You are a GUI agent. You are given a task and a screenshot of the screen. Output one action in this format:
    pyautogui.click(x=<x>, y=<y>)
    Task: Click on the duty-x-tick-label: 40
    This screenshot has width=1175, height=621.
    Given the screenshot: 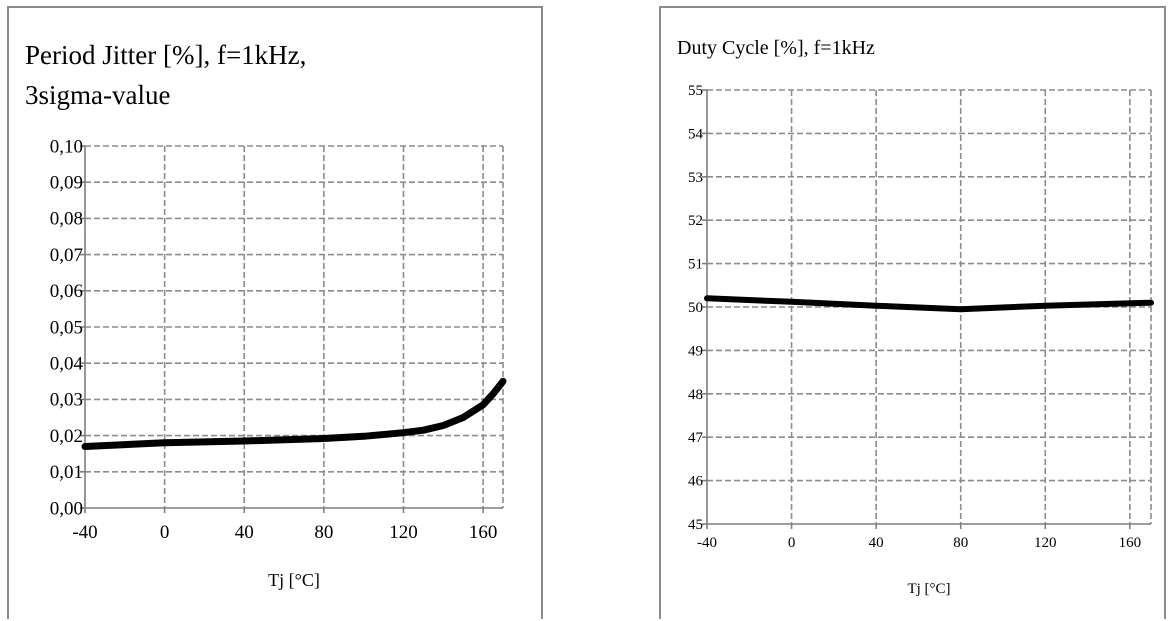 What is the action you would take?
    pyautogui.click(x=876, y=543)
    